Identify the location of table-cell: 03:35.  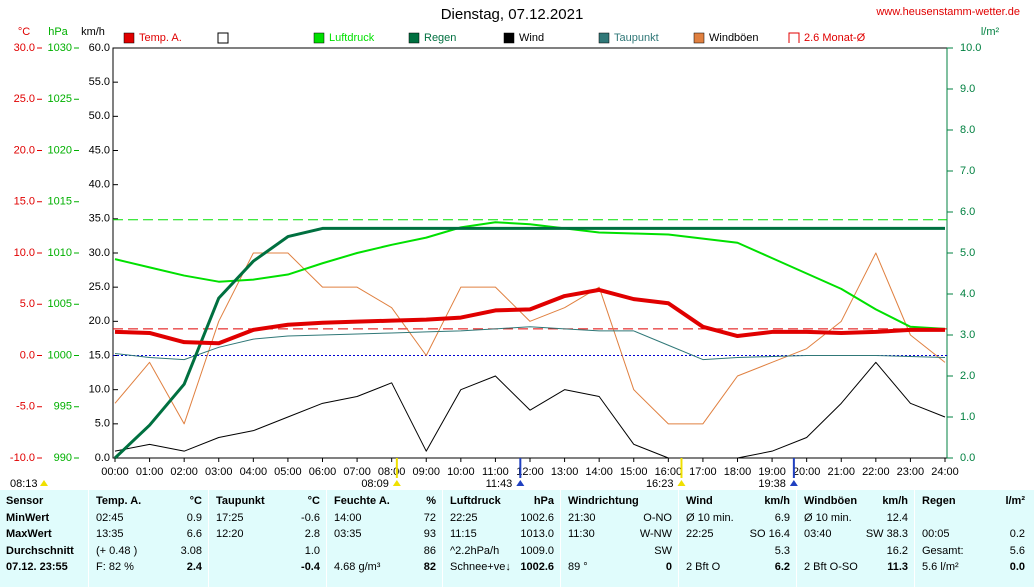
(348, 534).